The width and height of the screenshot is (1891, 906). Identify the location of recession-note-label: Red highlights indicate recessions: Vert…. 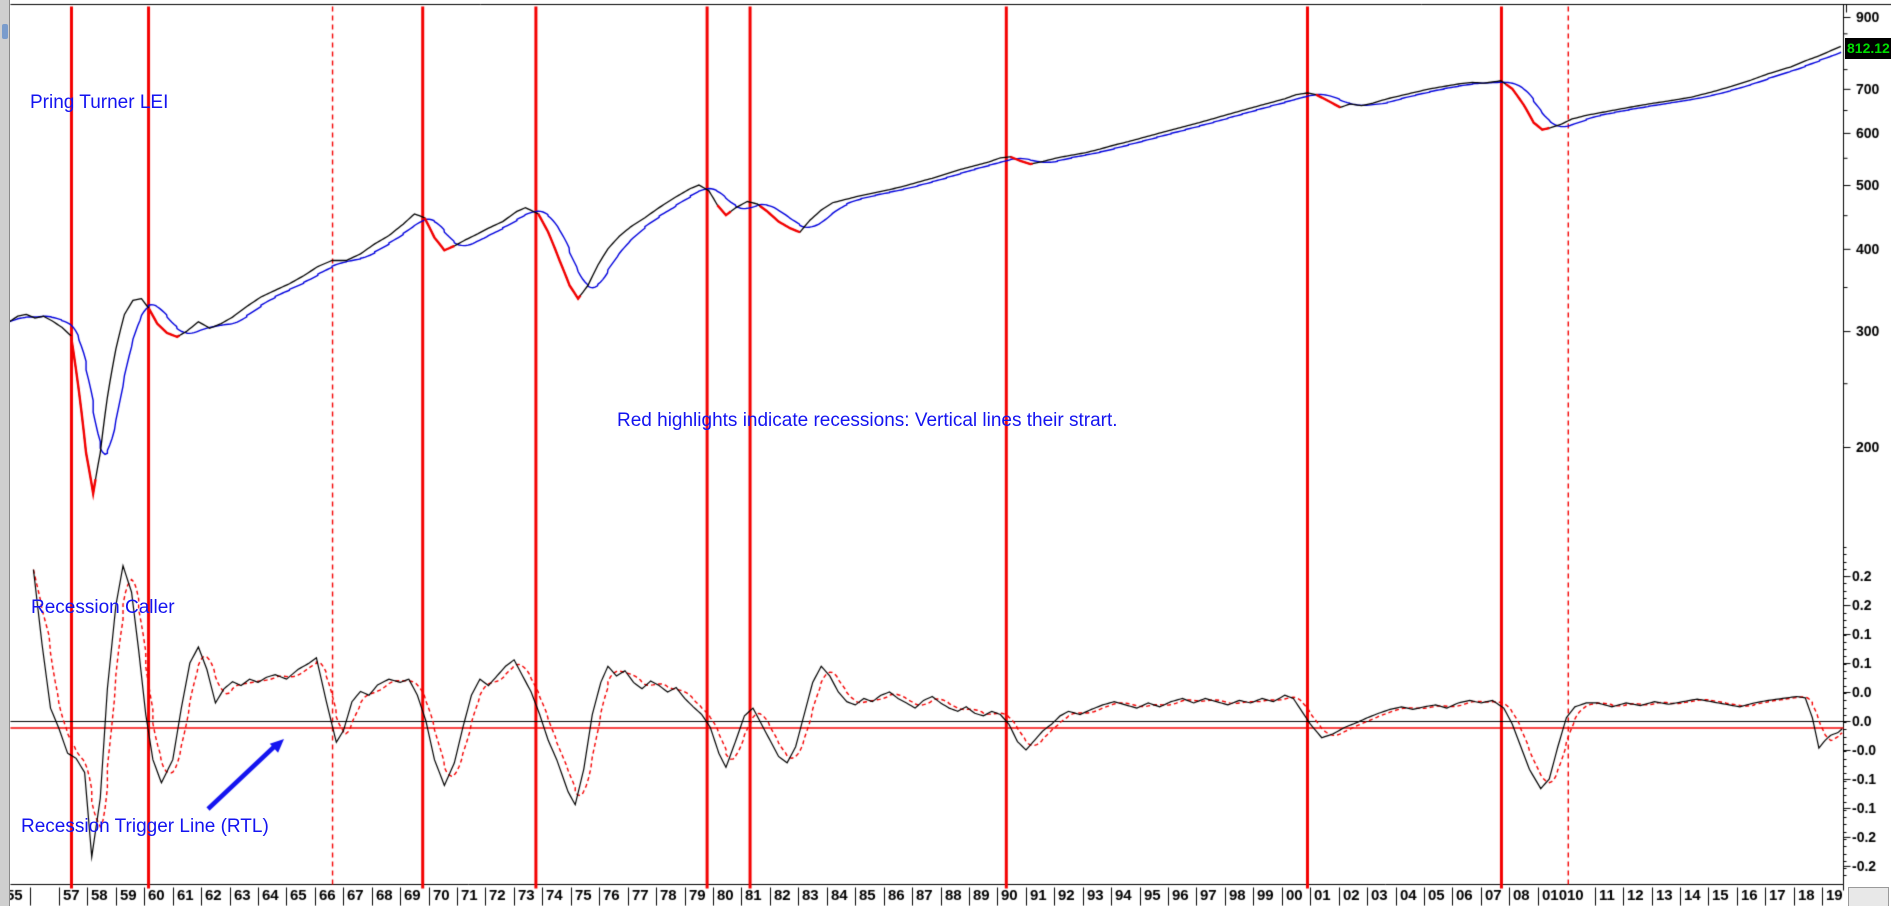
(867, 420).